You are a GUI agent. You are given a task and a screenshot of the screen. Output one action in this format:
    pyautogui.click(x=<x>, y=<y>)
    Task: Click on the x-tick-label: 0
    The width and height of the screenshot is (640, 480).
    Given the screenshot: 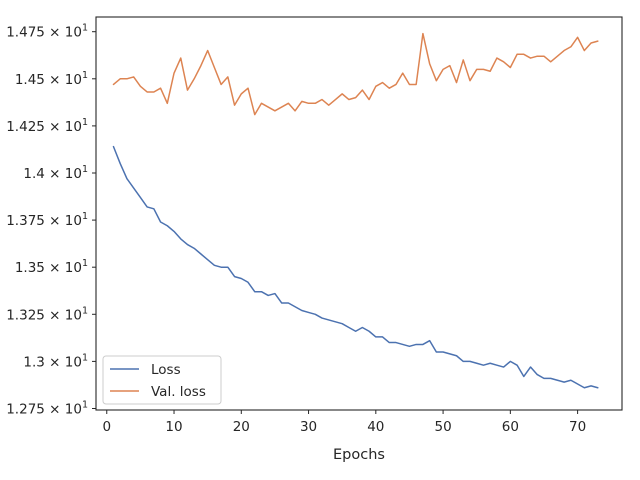 What is the action you would take?
    pyautogui.click(x=106, y=427)
    